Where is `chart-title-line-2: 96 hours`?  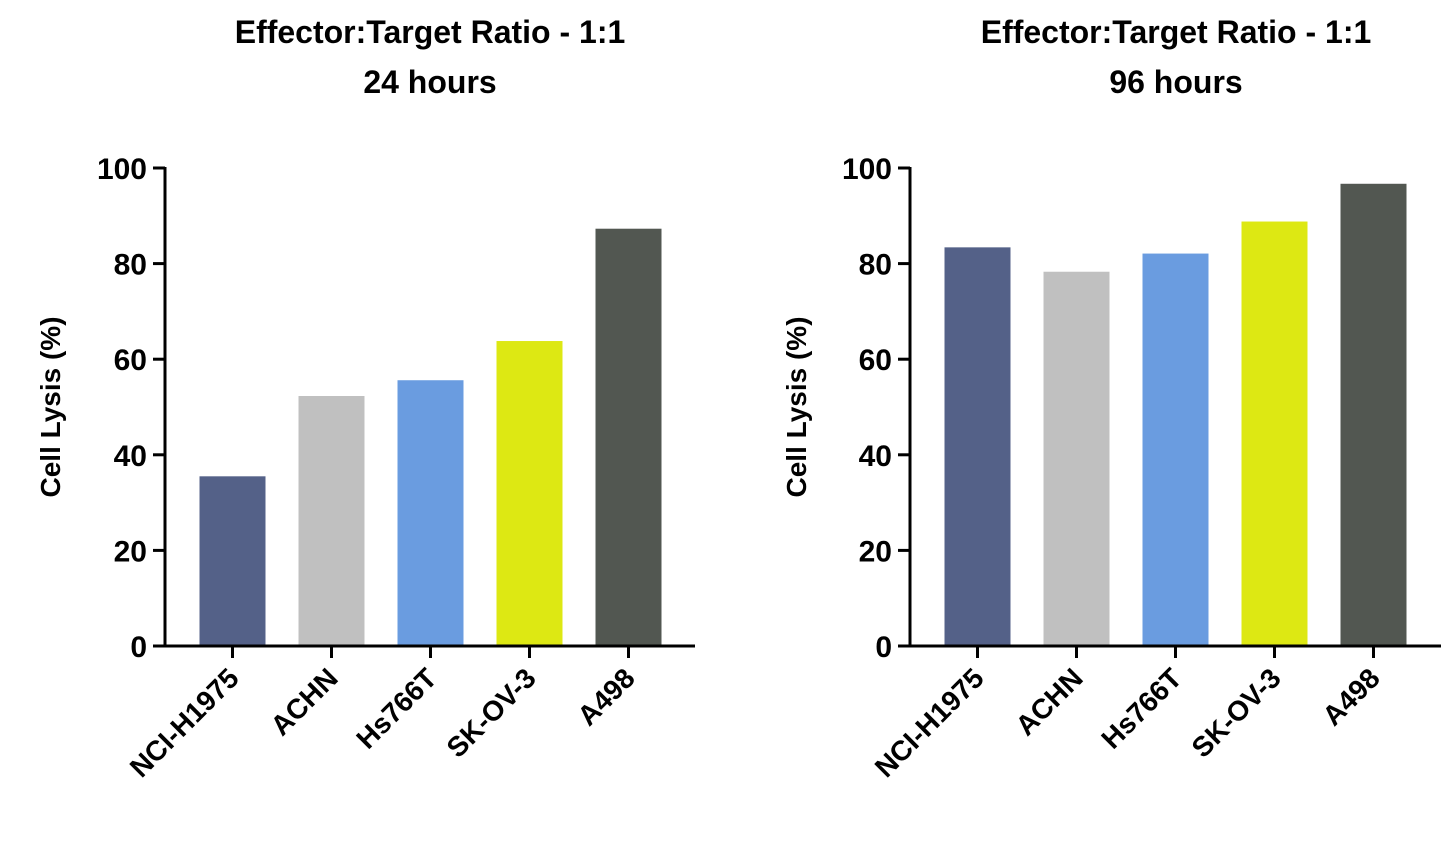 chart-title-line-2: 96 hours is located at coordinates (1175, 82).